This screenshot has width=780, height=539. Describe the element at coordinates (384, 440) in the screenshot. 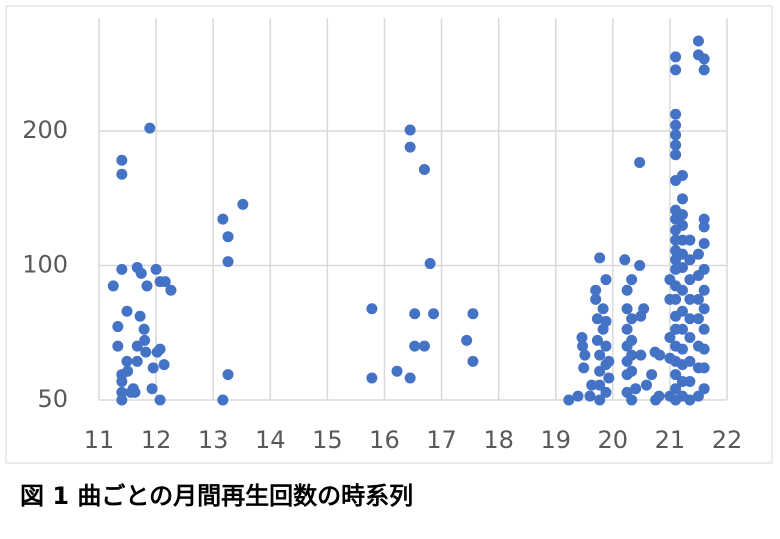

I see `x-tick-label: 16` at that location.